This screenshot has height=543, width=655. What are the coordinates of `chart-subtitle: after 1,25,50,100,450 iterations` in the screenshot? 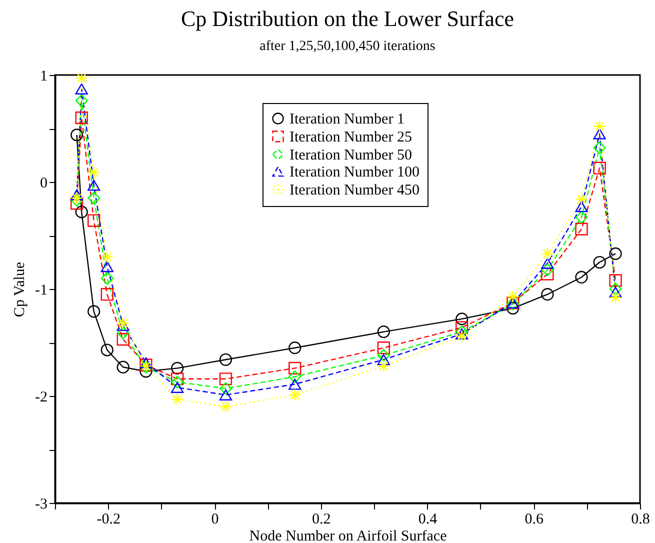 It's located at (348, 46).